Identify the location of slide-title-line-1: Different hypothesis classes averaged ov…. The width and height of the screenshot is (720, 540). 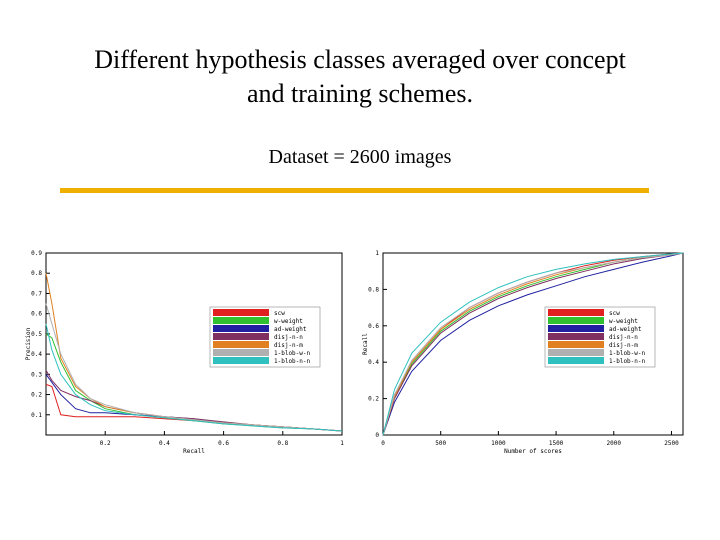
(360, 59).